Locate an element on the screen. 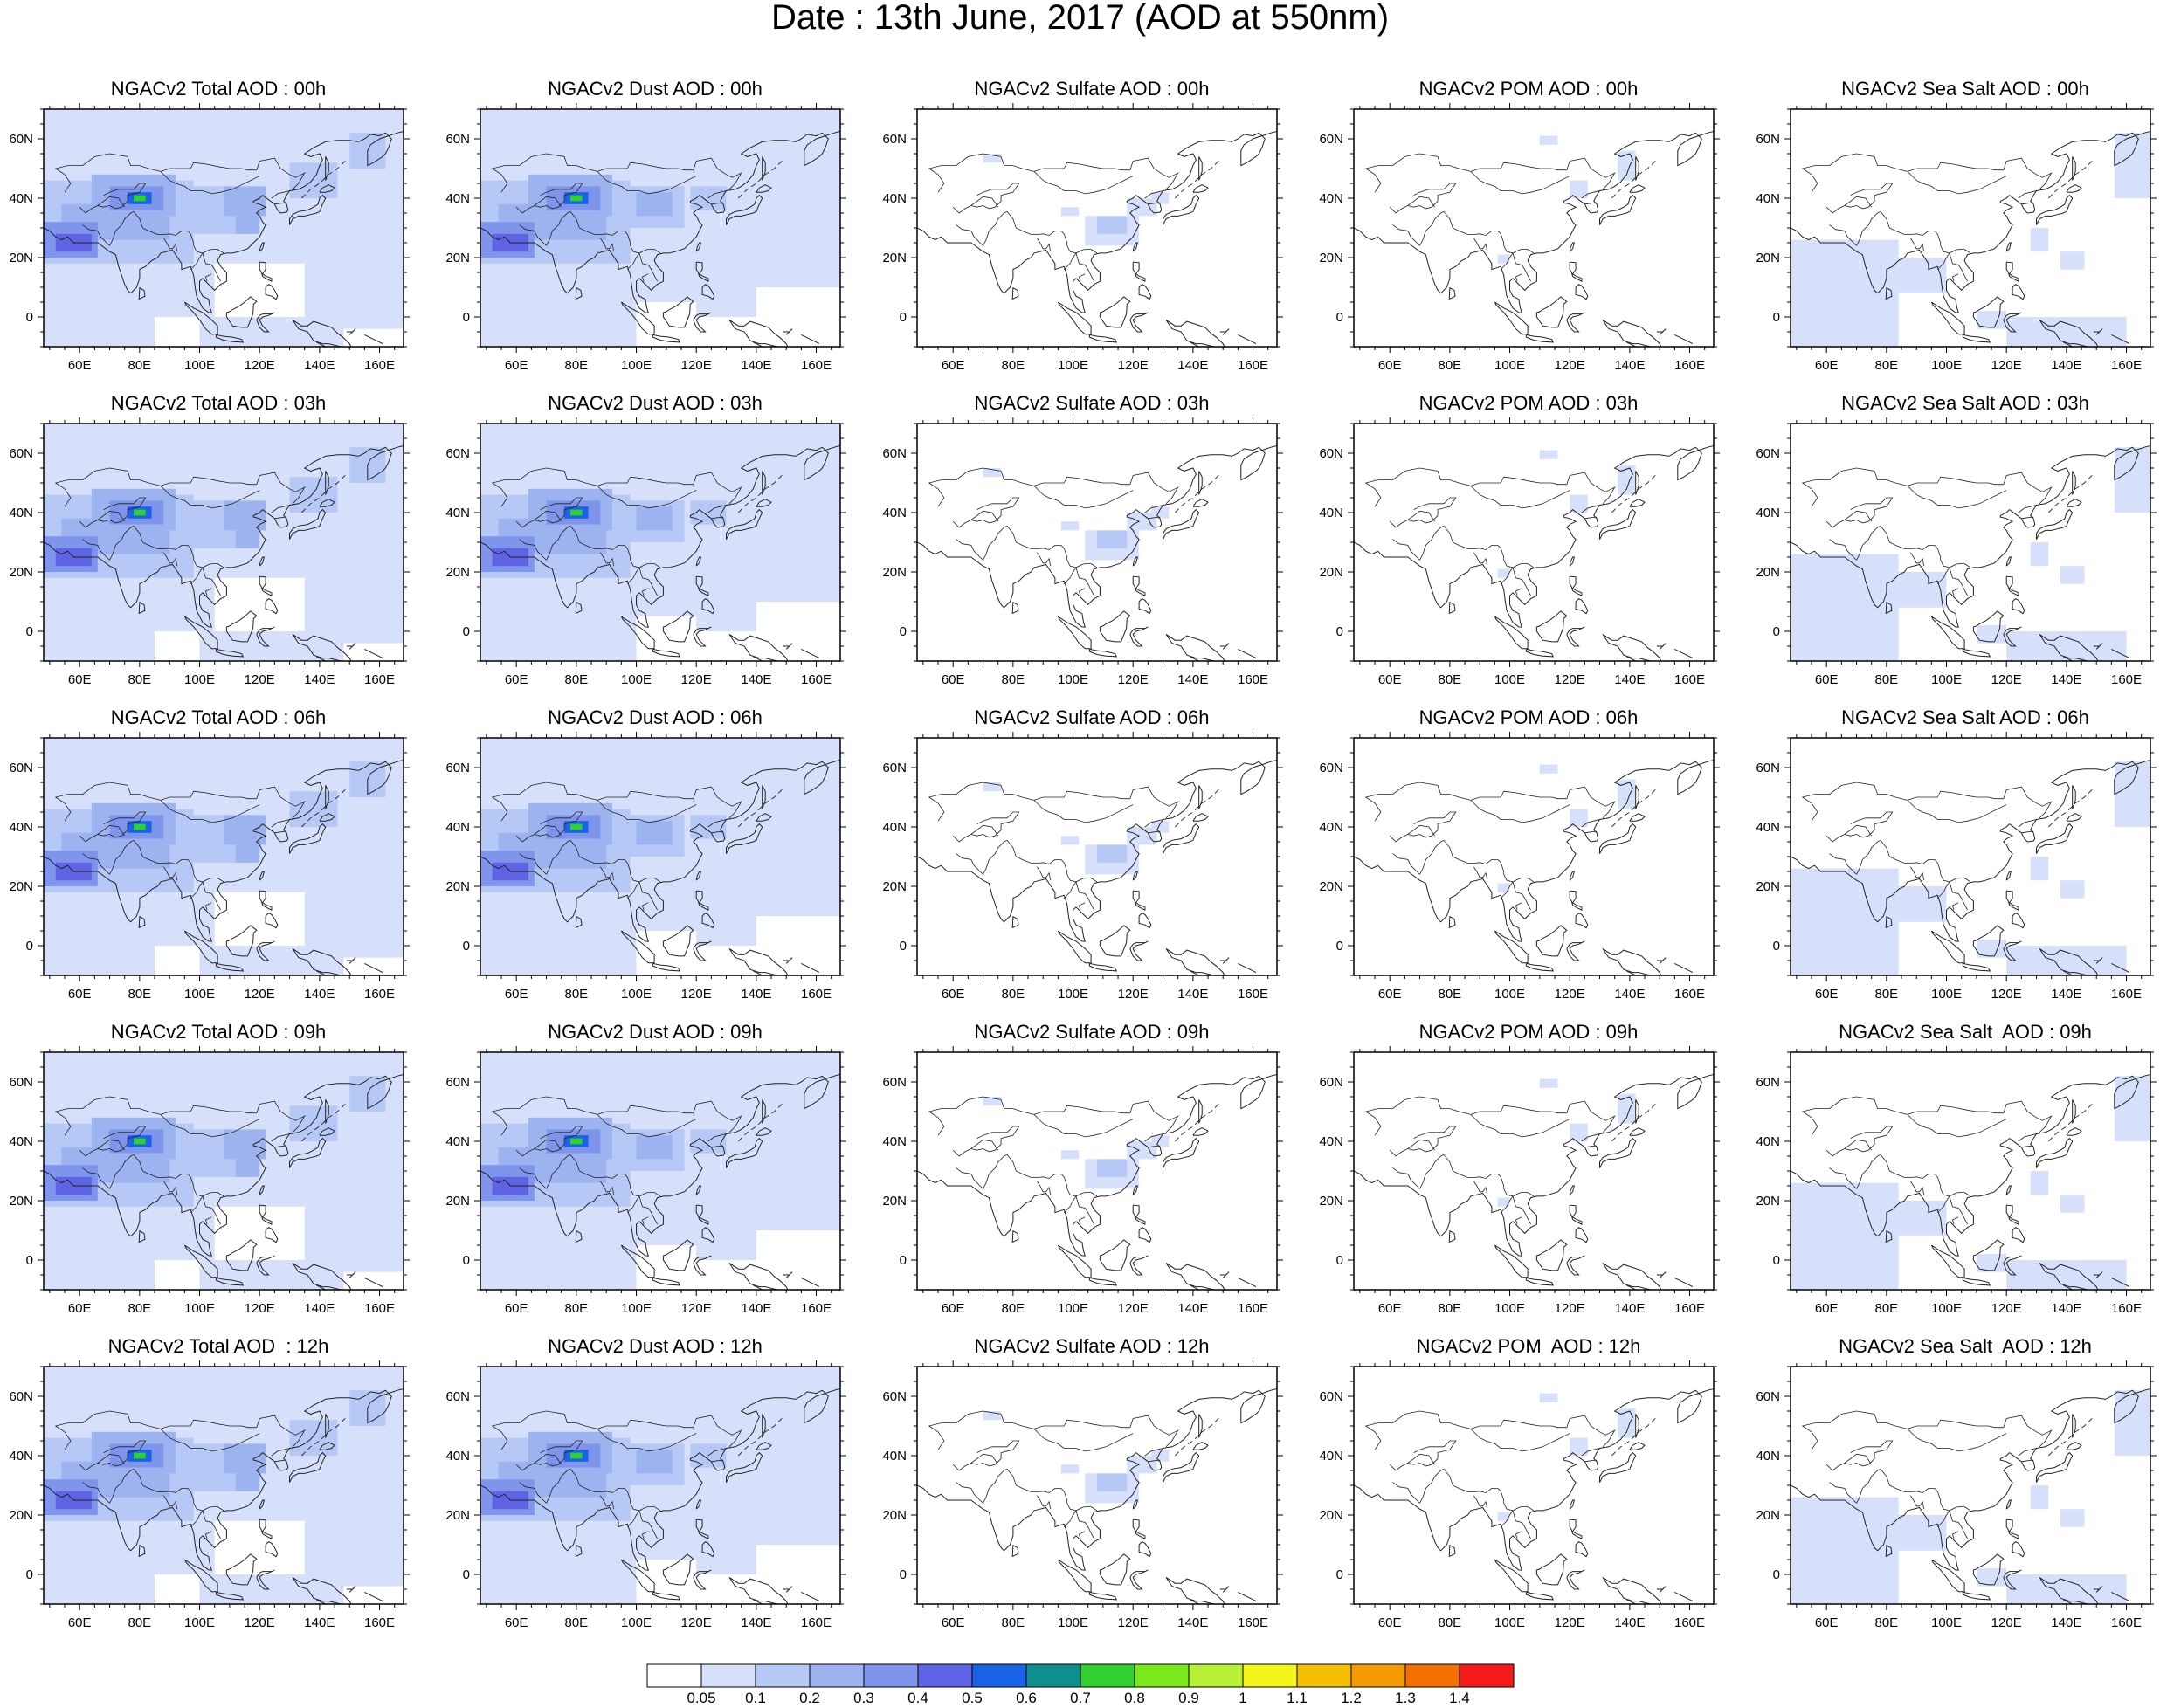  colorbar-label: 1.3 is located at coordinates (1405, 1698).